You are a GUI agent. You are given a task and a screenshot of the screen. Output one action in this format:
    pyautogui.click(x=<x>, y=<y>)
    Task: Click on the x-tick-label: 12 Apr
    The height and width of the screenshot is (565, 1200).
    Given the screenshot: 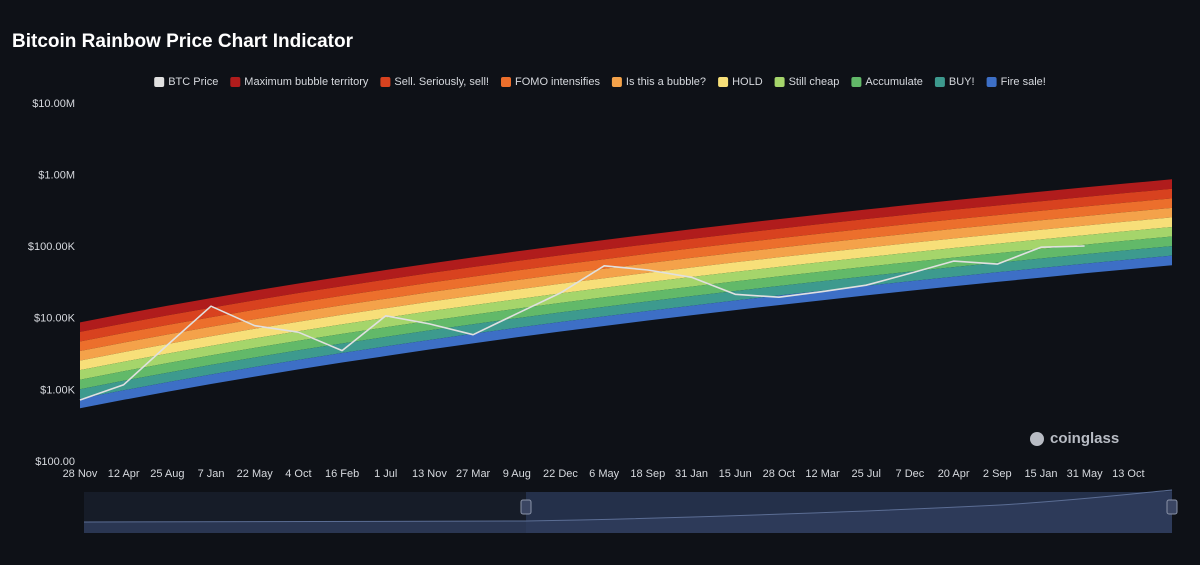 What is the action you would take?
    pyautogui.click(x=124, y=474)
    